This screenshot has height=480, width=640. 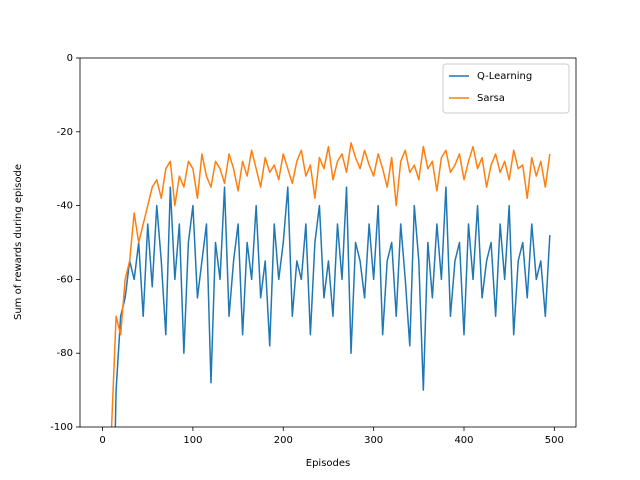 I want to click on y-tick-label: -80, so click(x=65, y=353).